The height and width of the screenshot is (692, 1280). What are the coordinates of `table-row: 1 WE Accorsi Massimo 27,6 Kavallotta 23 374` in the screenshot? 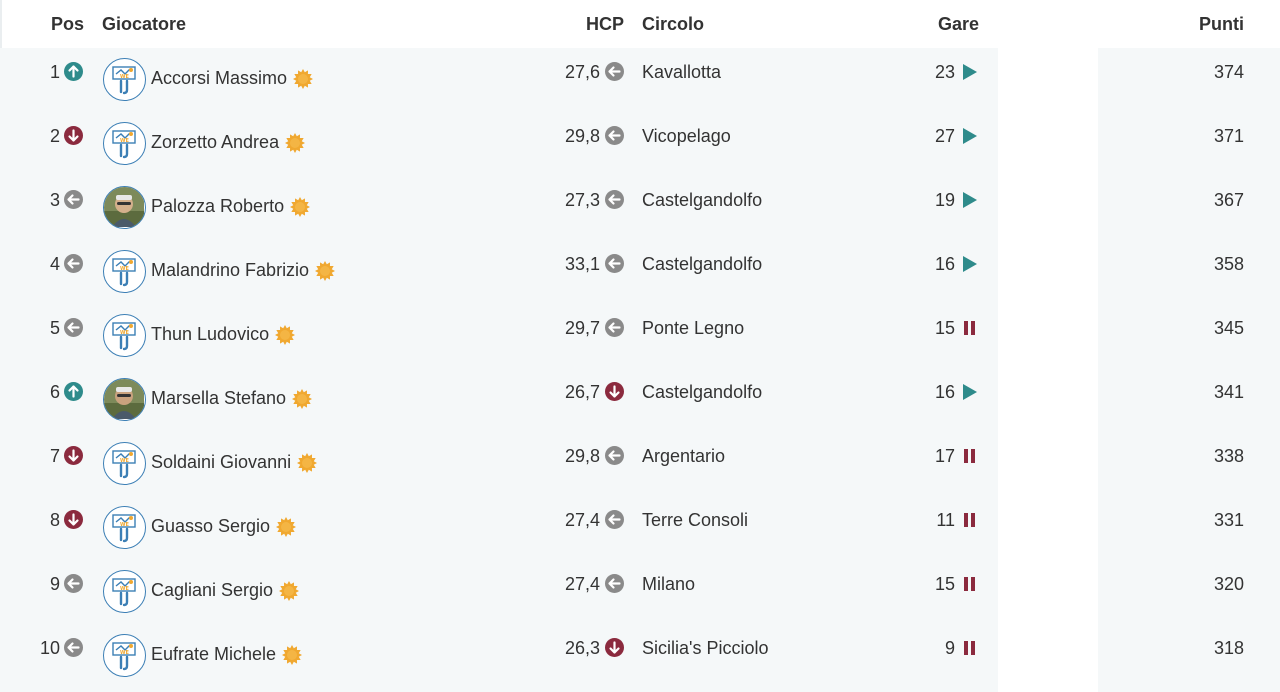 It's located at (640, 80).